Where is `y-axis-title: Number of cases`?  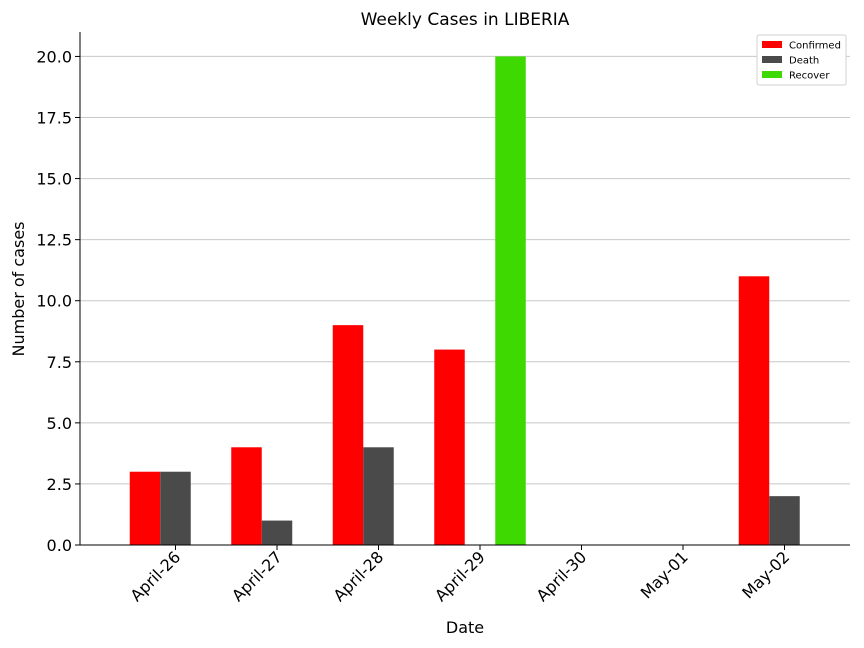
y-axis-title: Number of cases is located at coordinates (18, 289).